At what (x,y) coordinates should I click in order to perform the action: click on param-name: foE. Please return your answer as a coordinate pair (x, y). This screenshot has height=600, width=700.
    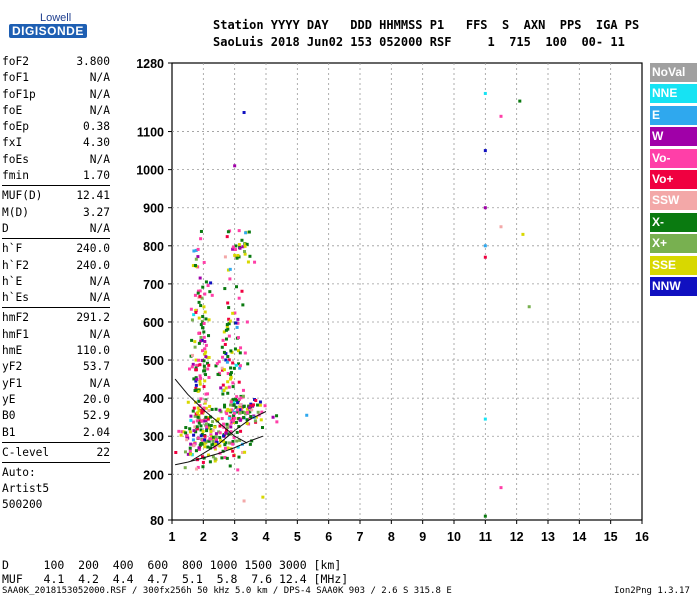
    Looking at the image, I should click on (12, 110).